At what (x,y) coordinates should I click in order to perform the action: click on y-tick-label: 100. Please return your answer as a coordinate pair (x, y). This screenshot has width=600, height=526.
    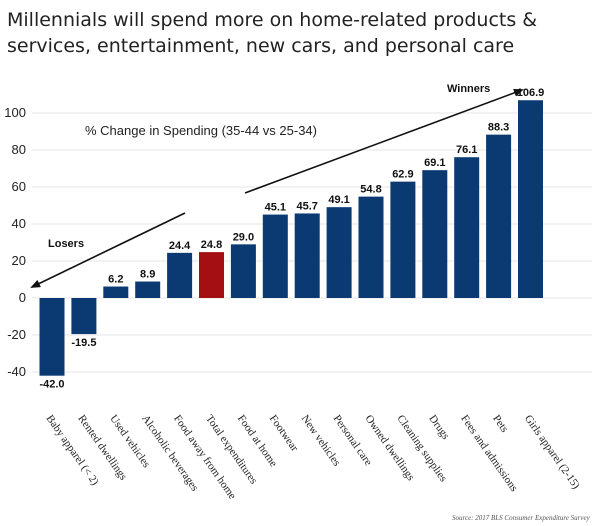
    Looking at the image, I should click on (15, 112).